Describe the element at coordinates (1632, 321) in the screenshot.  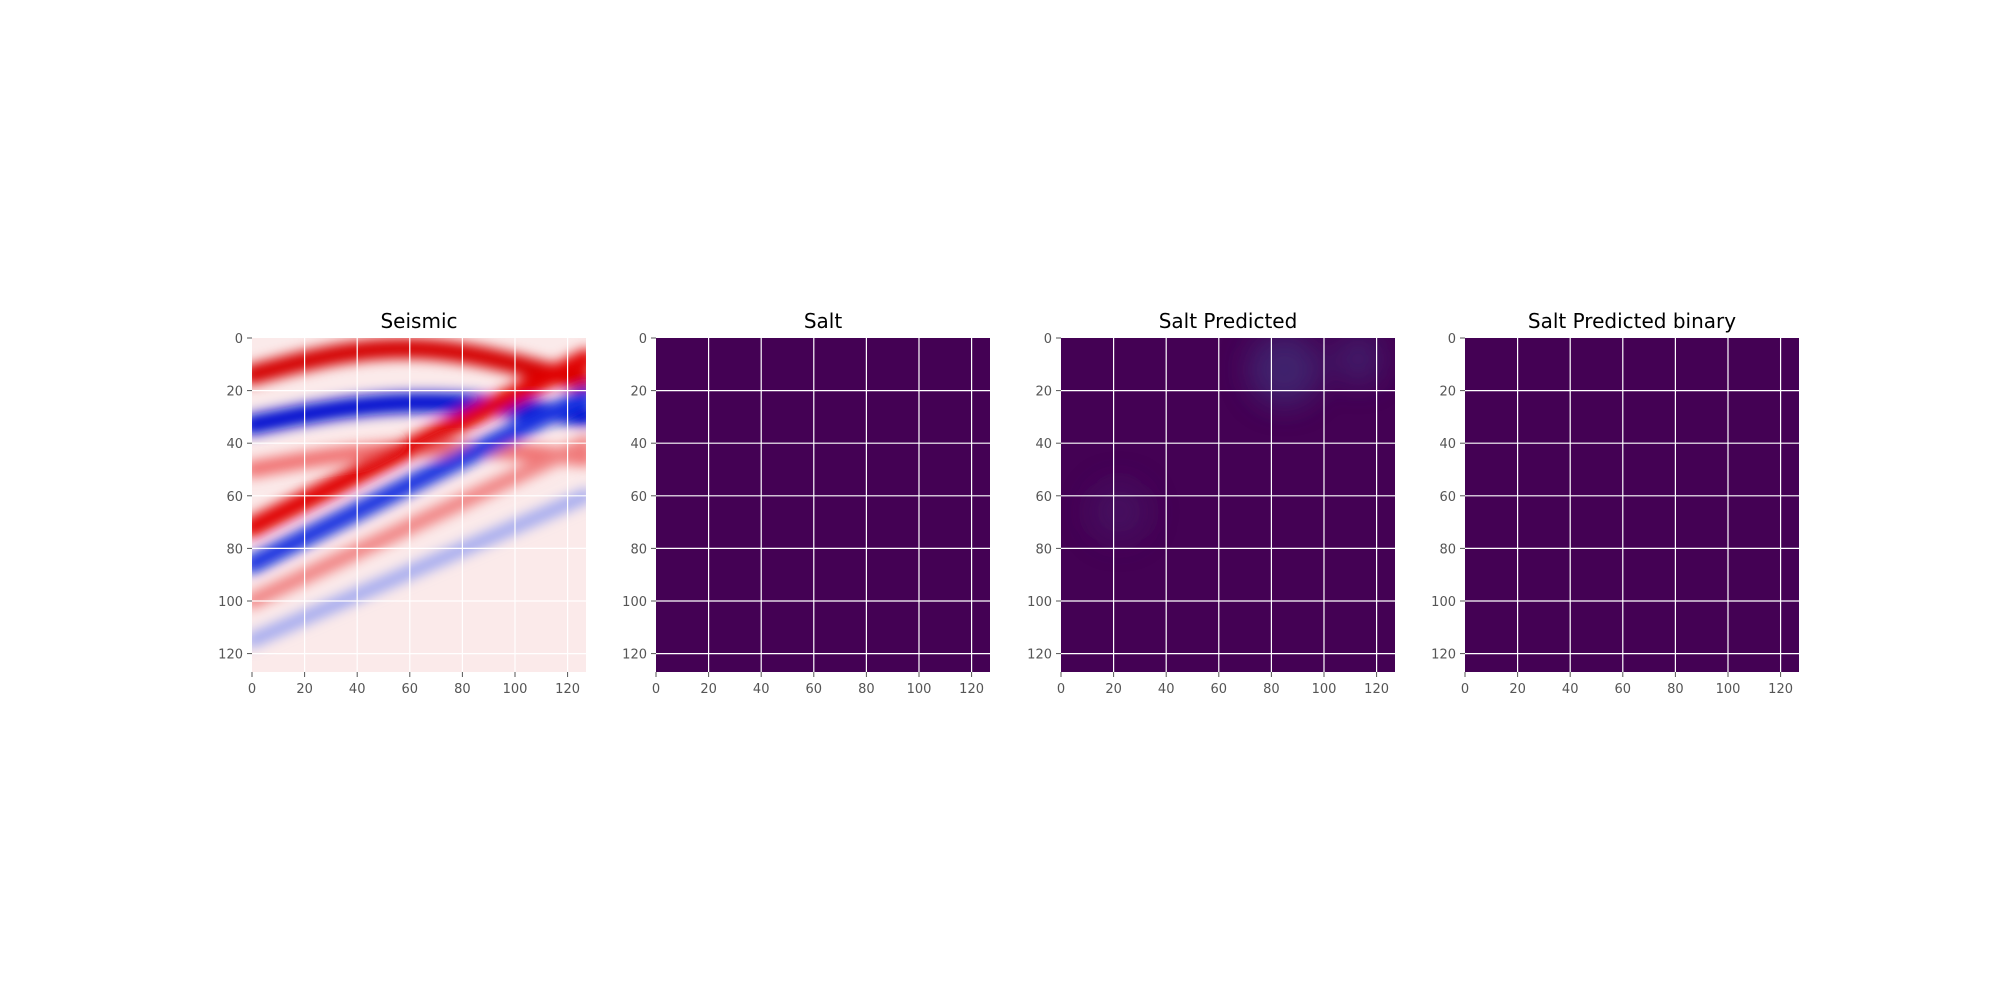
I see `panel-title-salt-predicted-binary: Salt Predicted binary` at that location.